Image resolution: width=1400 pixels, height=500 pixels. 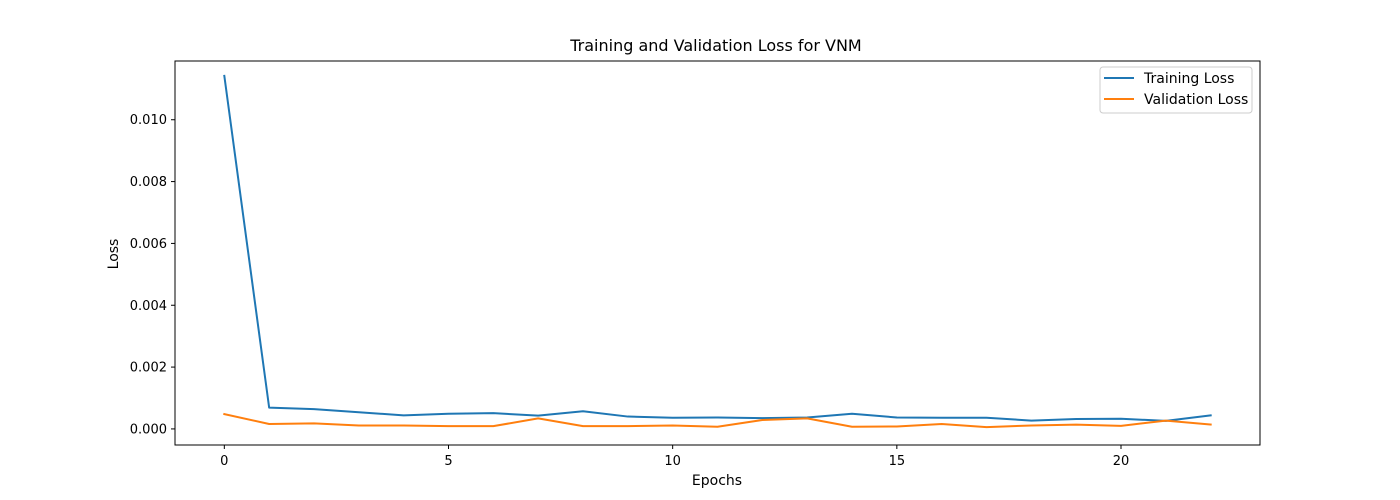 I want to click on y-tick-label: 0.010, so click(x=148, y=120).